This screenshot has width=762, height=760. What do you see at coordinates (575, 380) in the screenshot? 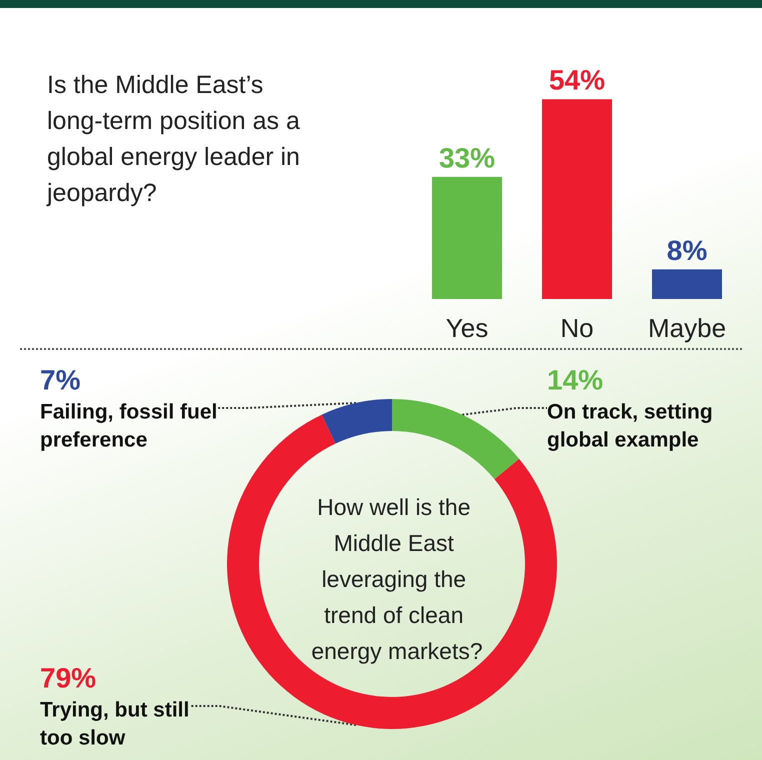
I see `data-label: 14%` at bounding box center [575, 380].